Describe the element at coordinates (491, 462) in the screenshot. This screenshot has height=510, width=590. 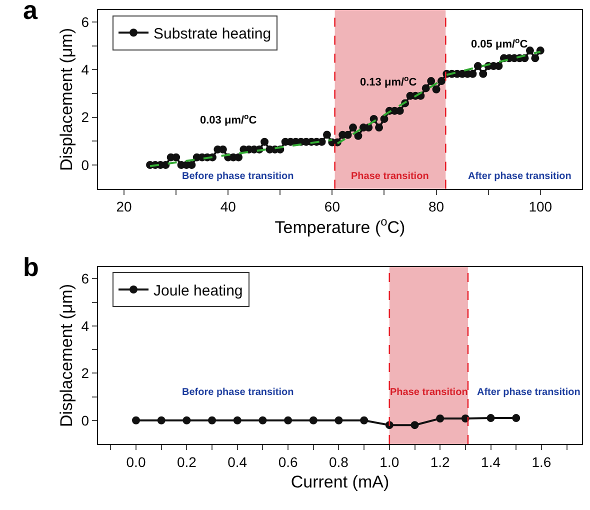
I see `x-tick-label: 1.4` at that location.